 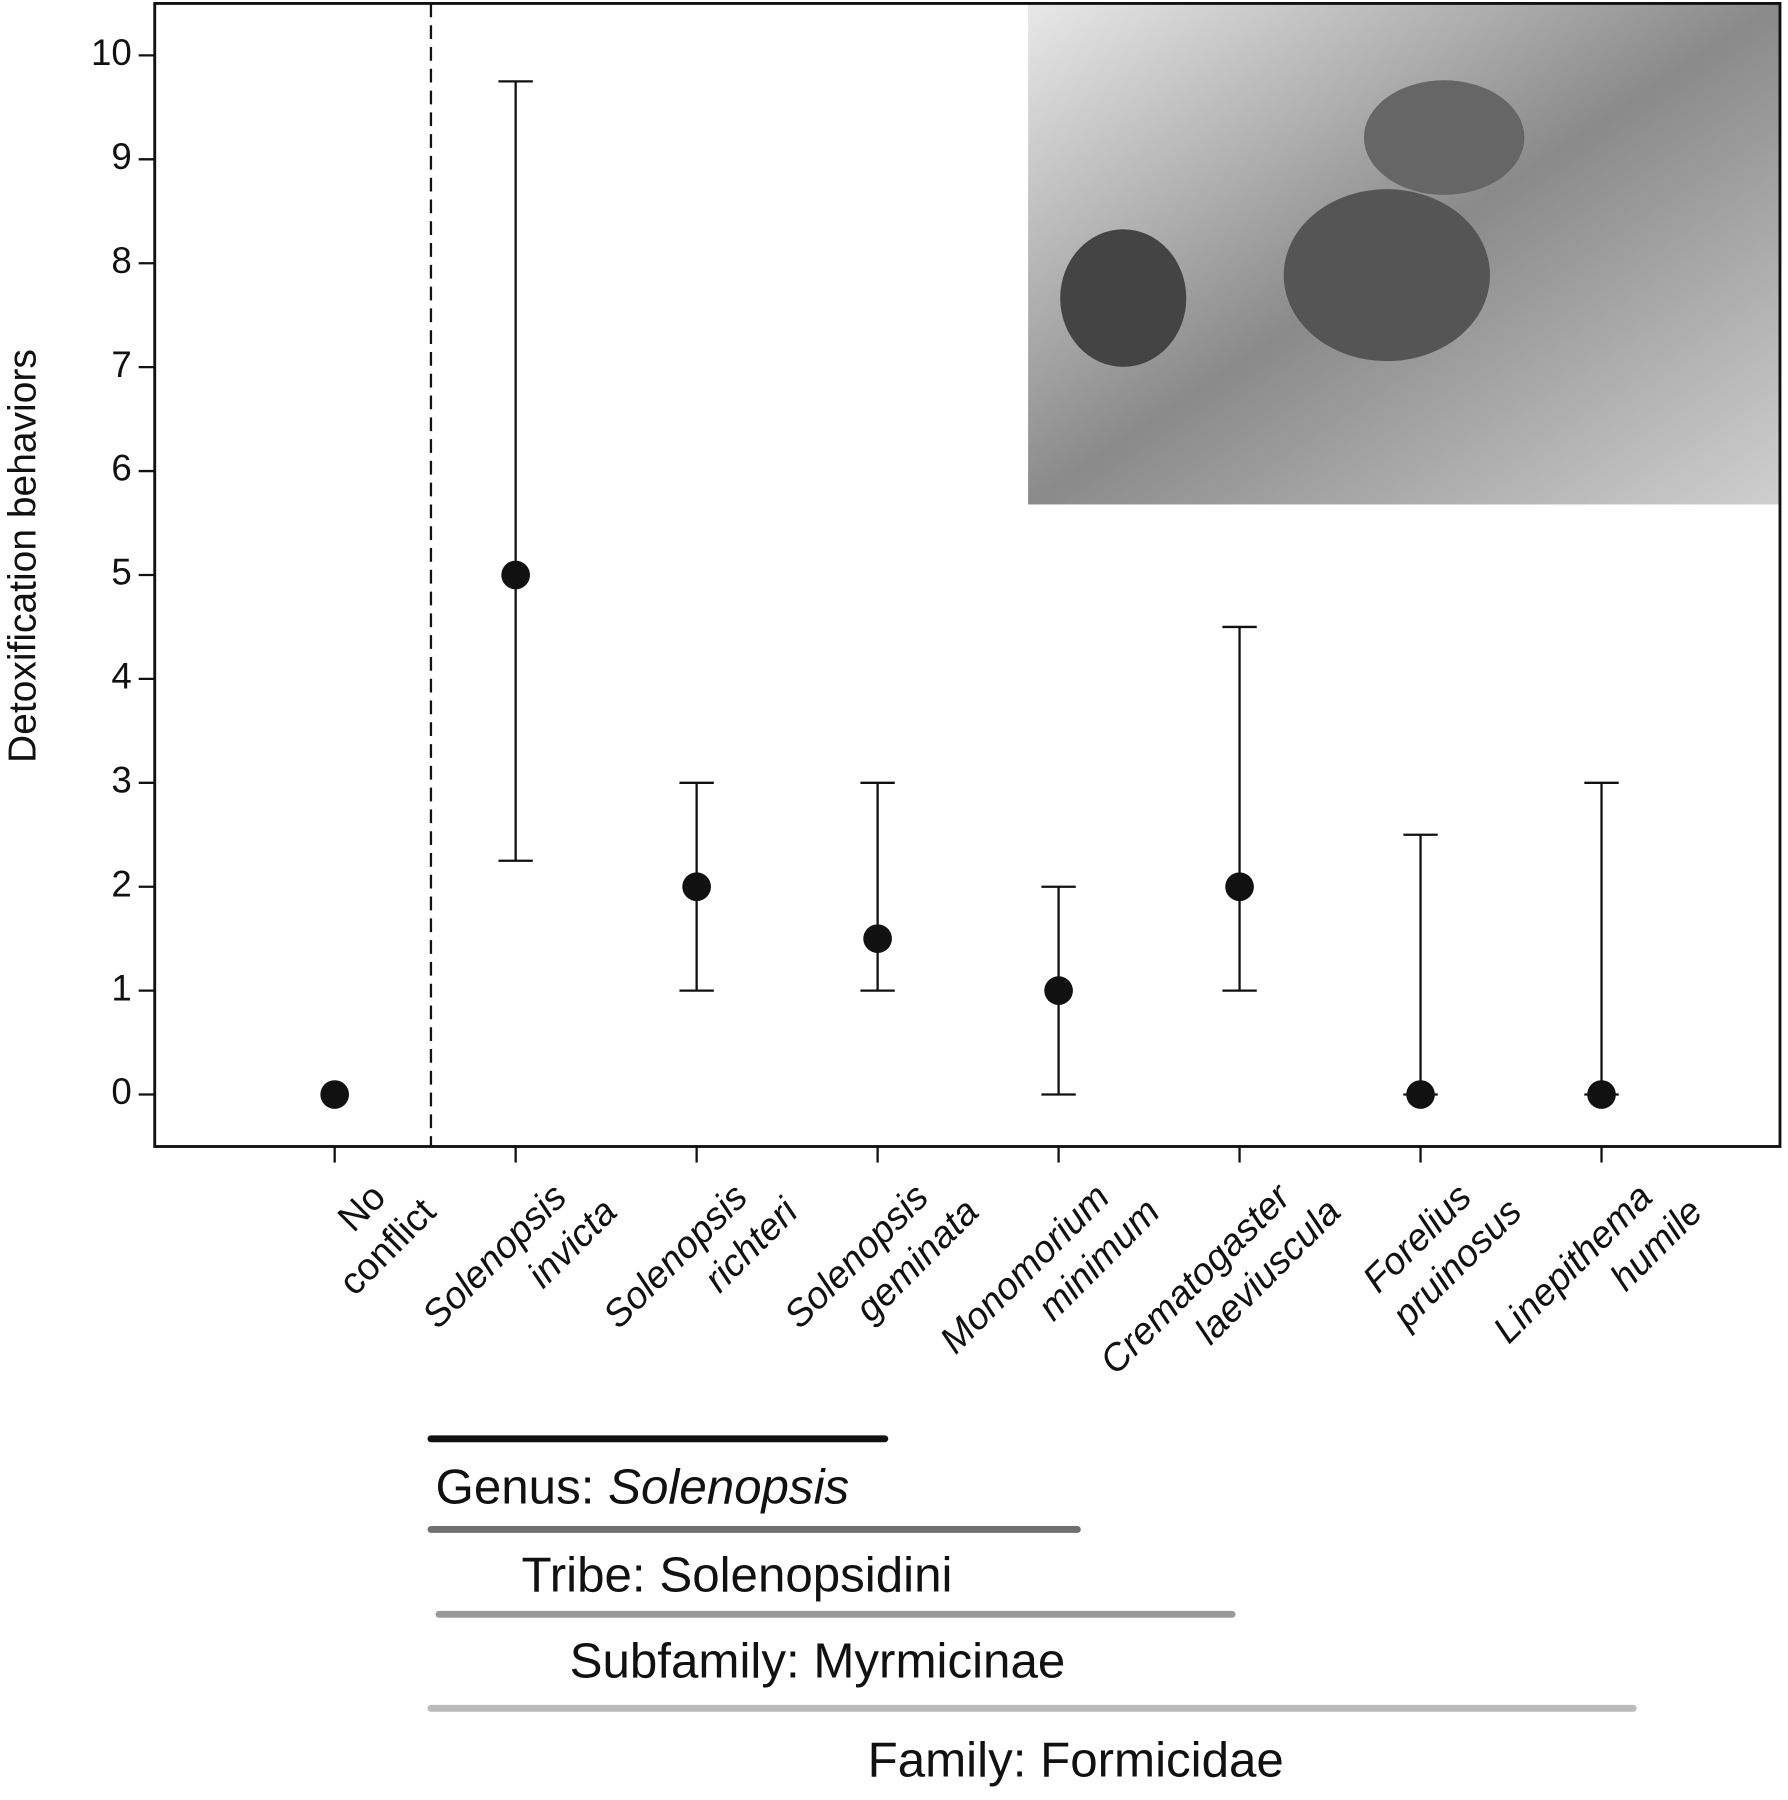 What do you see at coordinates (121, 883) in the screenshot?
I see `y-tick-label: 2` at bounding box center [121, 883].